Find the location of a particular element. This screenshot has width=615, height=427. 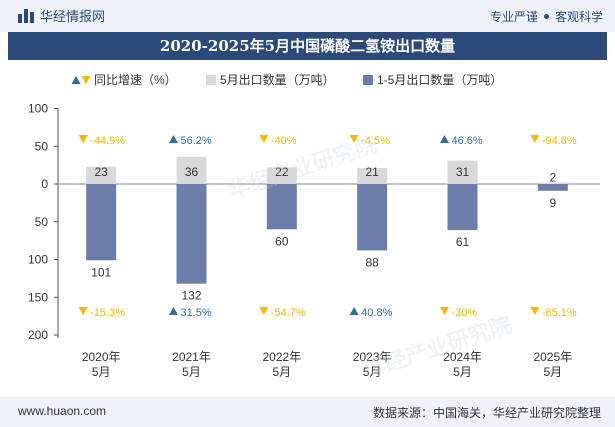

brand-logo: 华经情报网 is located at coordinates (61, 15).